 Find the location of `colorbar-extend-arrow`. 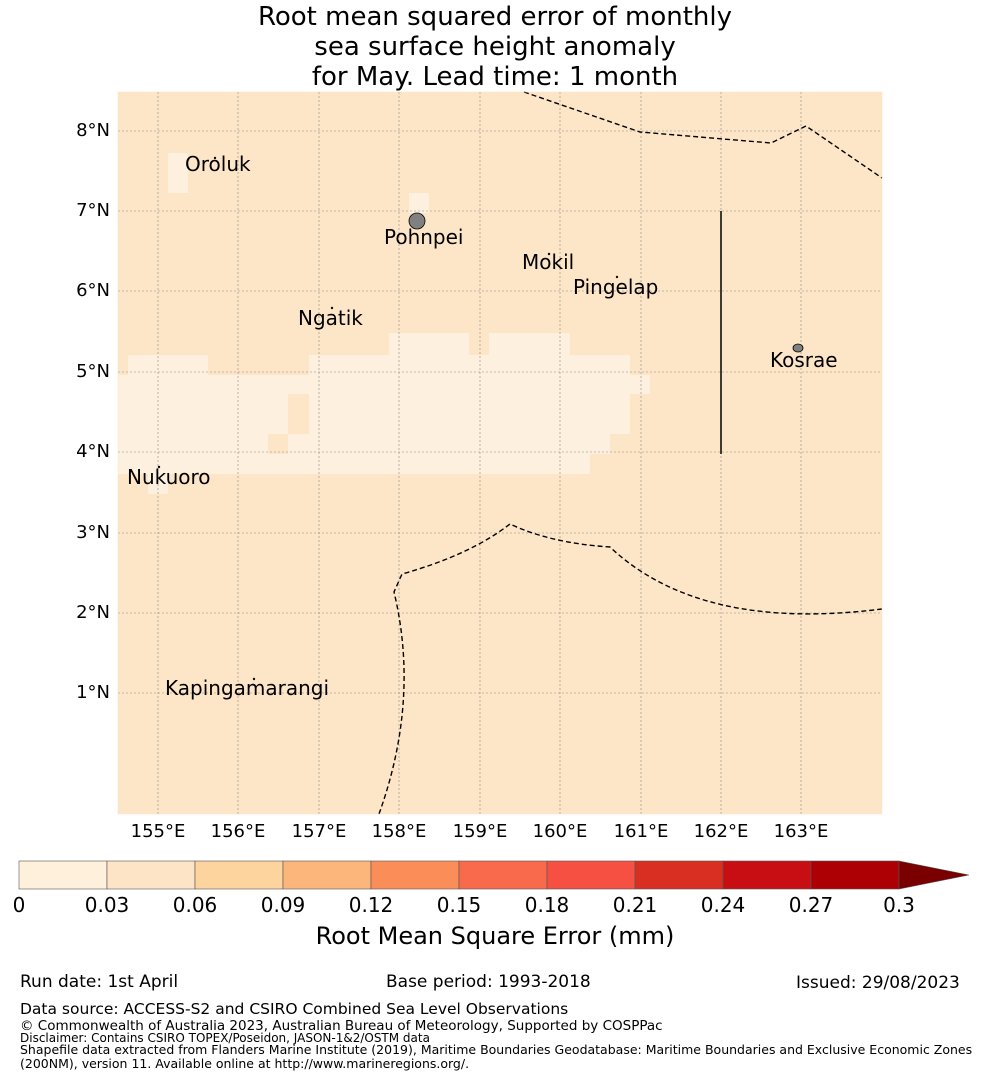

colorbar-extend-arrow is located at coordinates (934, 875).